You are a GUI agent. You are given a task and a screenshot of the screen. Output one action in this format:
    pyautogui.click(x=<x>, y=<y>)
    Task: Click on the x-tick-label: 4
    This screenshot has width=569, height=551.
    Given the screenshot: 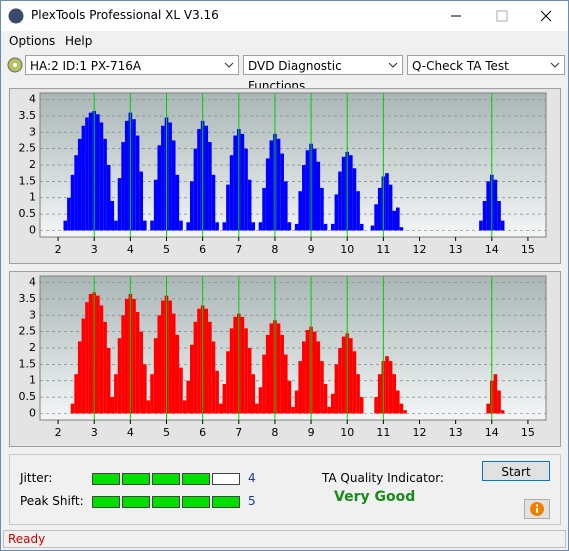 What is the action you would take?
    pyautogui.click(x=130, y=432)
    